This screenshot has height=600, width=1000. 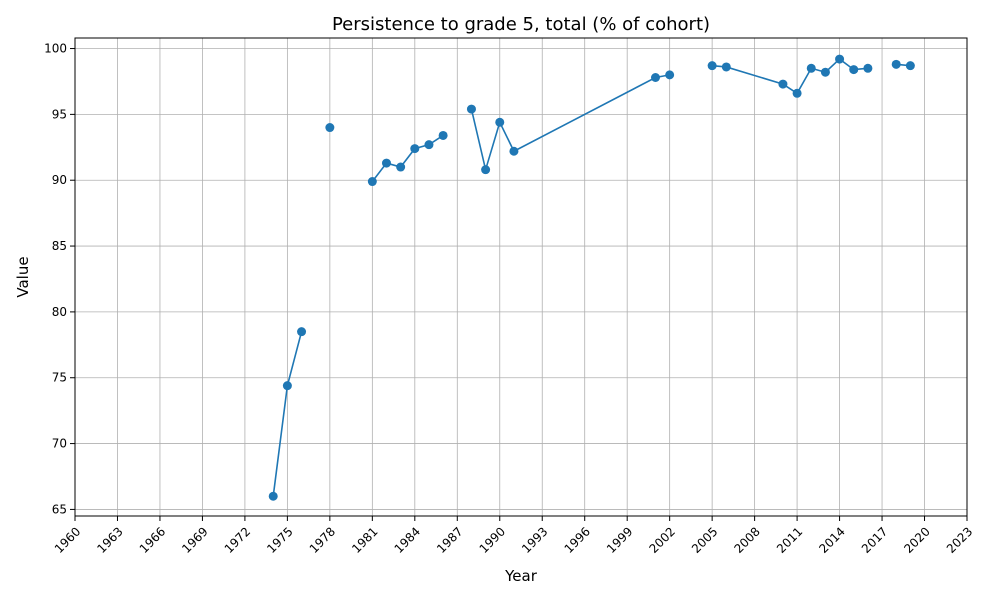 I want to click on x-tick-label: 2002, so click(x=662, y=539).